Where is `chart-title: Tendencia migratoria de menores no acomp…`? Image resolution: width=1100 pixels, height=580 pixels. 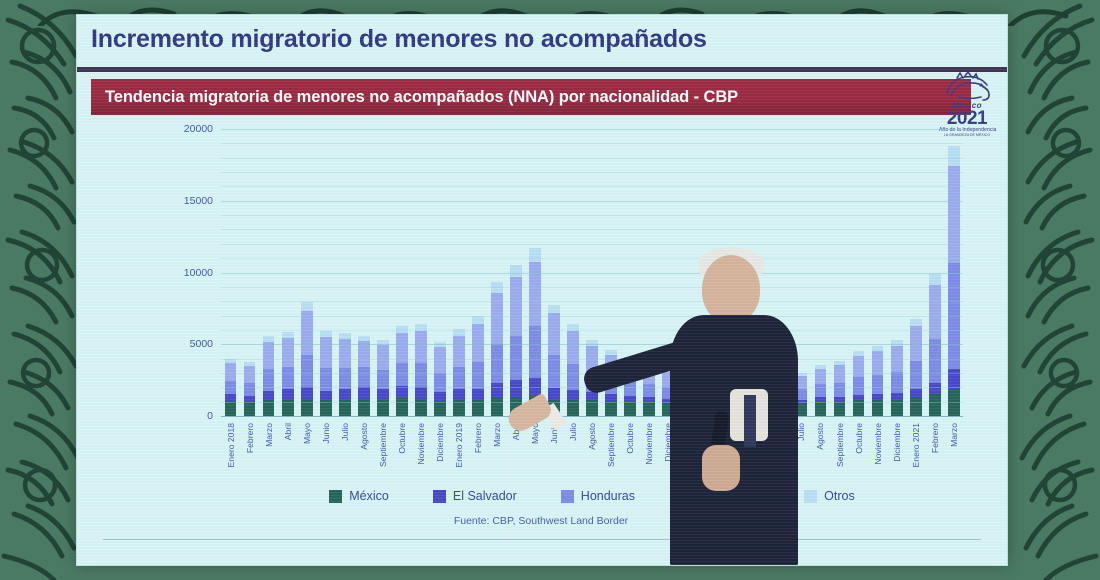 chart-title: Tendencia migratoria de menores no acomp… is located at coordinates (422, 96).